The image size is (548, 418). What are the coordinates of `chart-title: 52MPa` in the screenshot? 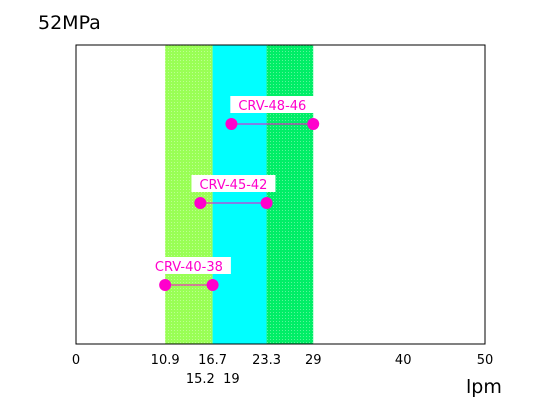 It's located at (69, 23).